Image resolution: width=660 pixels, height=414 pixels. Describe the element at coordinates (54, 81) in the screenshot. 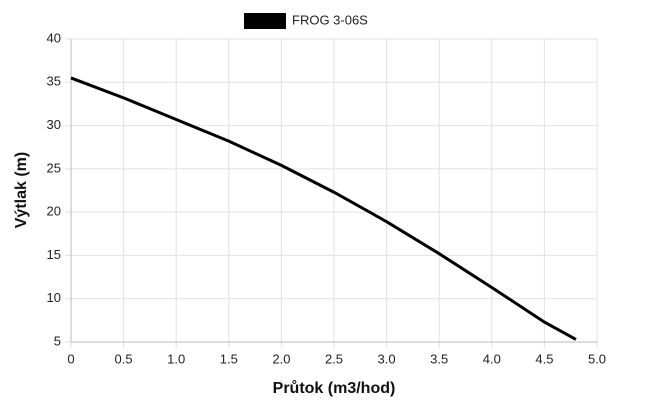

I see `y-tick-label: 35` at that location.